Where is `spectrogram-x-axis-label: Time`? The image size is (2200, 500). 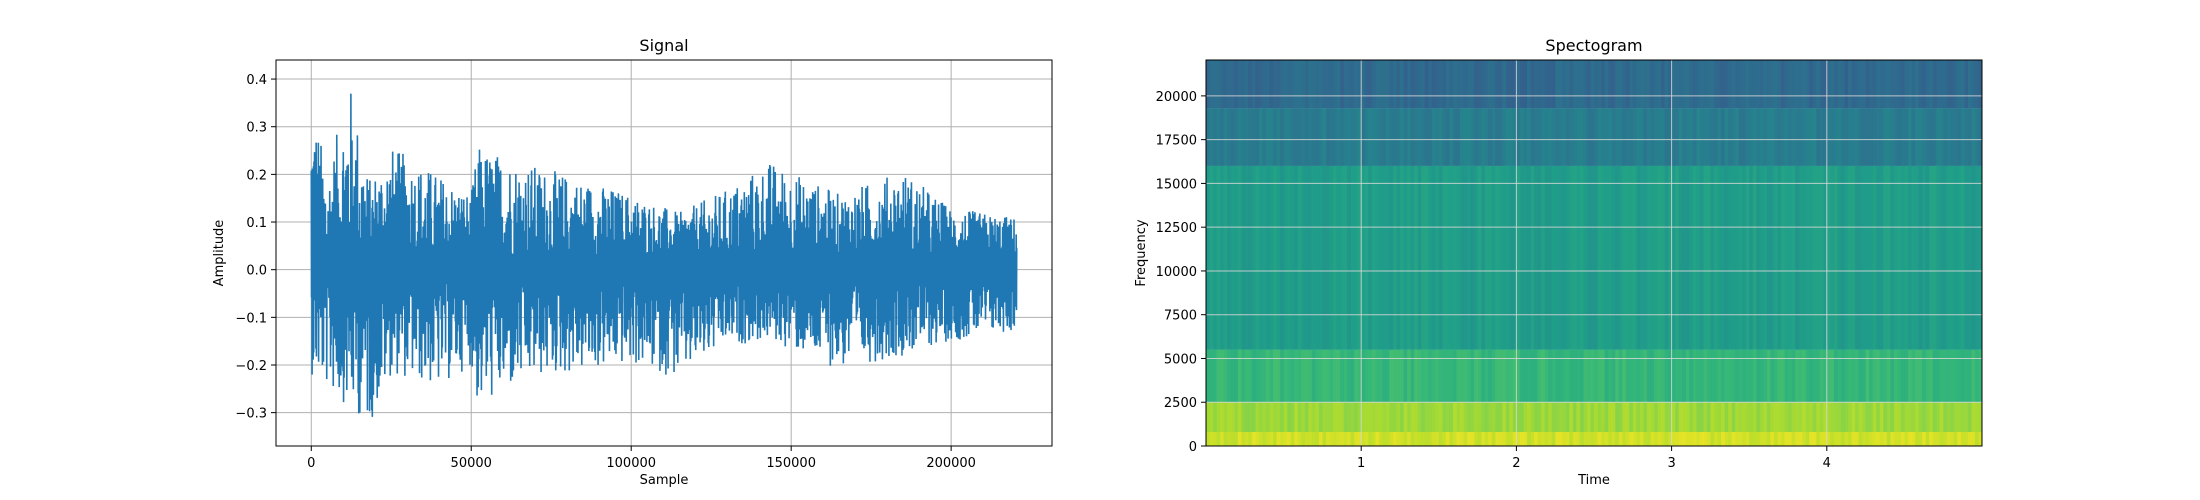
spectrogram-x-axis-label: Time is located at coordinates (1593, 480).